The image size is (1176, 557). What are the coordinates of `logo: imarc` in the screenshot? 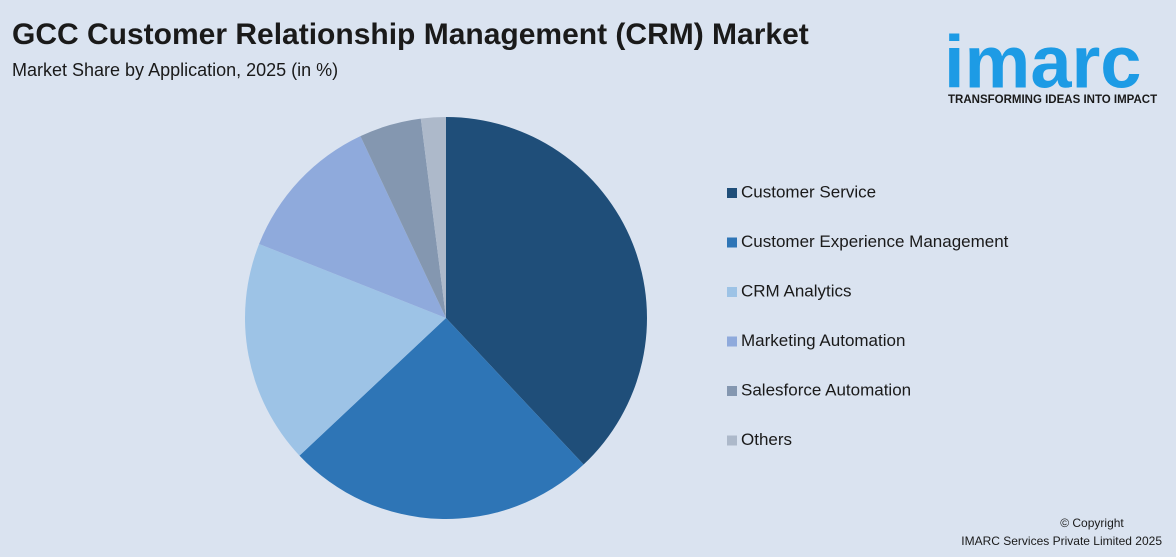 It's located at (1042, 62).